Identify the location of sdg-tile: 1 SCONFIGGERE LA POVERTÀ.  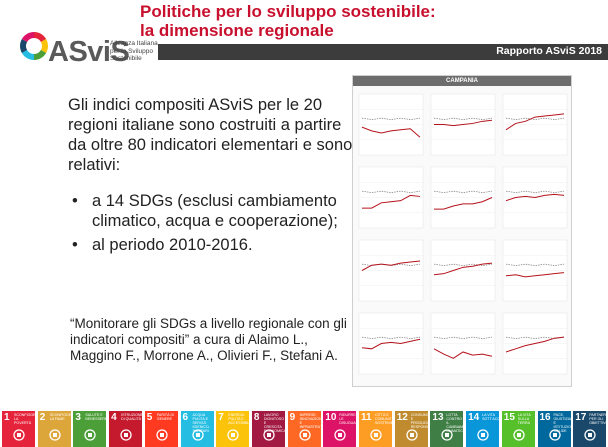
(18, 429).